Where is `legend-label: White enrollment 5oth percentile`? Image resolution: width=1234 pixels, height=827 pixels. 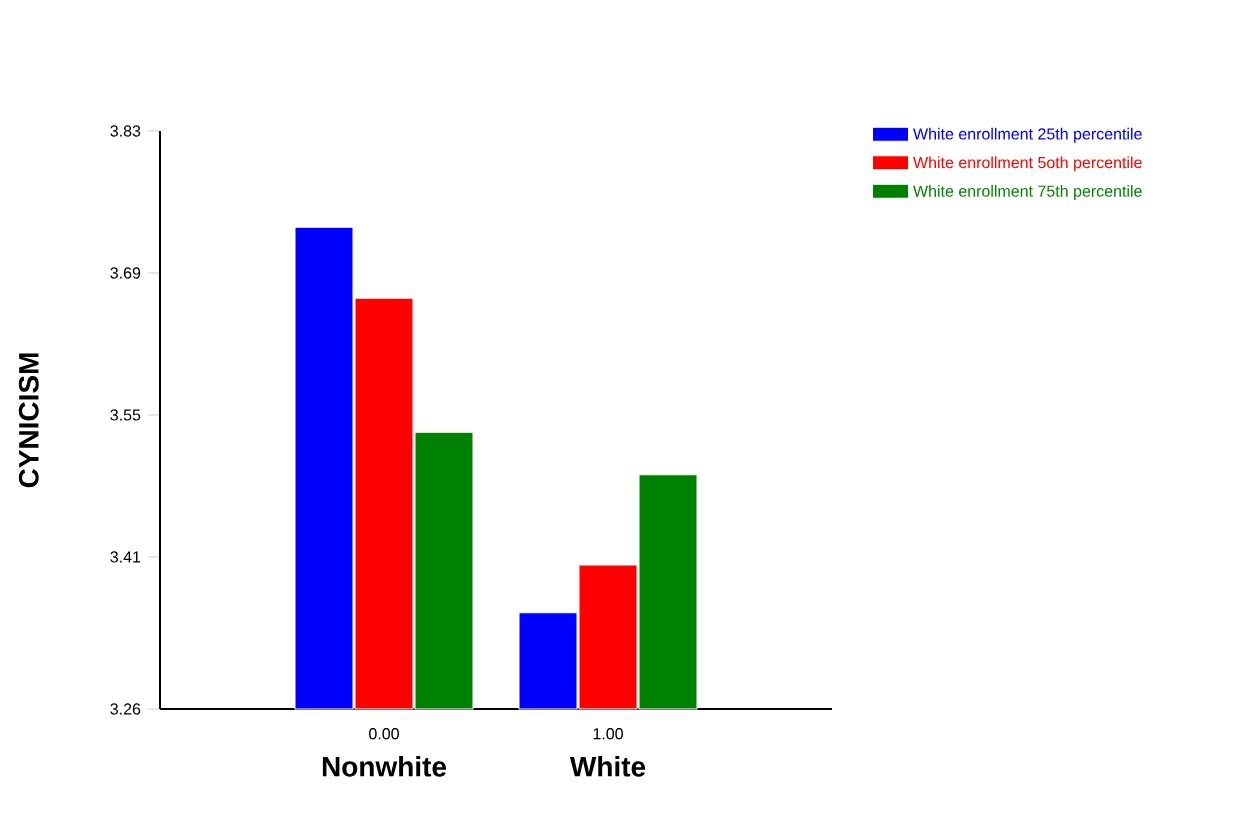 legend-label: White enrollment 5oth percentile is located at coordinates (1027, 164).